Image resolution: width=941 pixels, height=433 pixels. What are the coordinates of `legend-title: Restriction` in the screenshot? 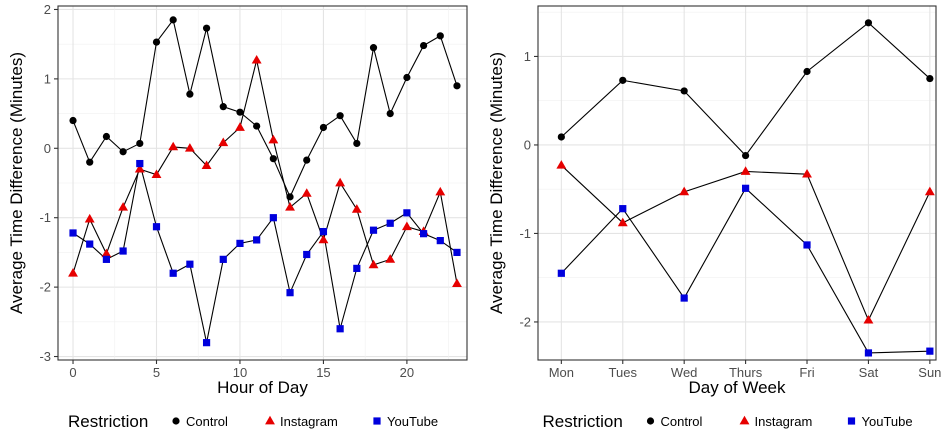 It's located at (583, 421).